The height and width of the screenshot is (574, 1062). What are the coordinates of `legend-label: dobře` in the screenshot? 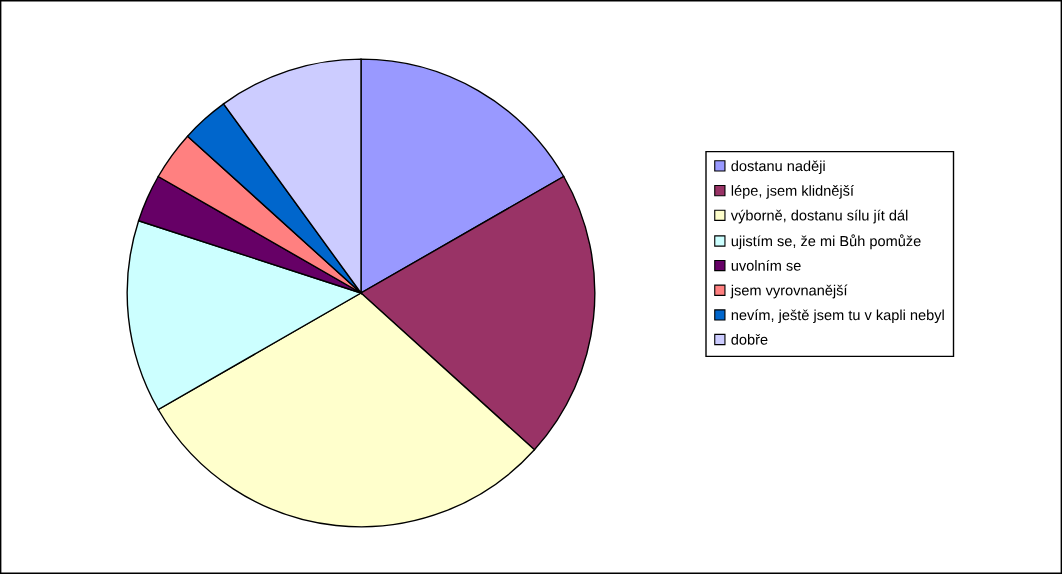 It's located at (749, 339).